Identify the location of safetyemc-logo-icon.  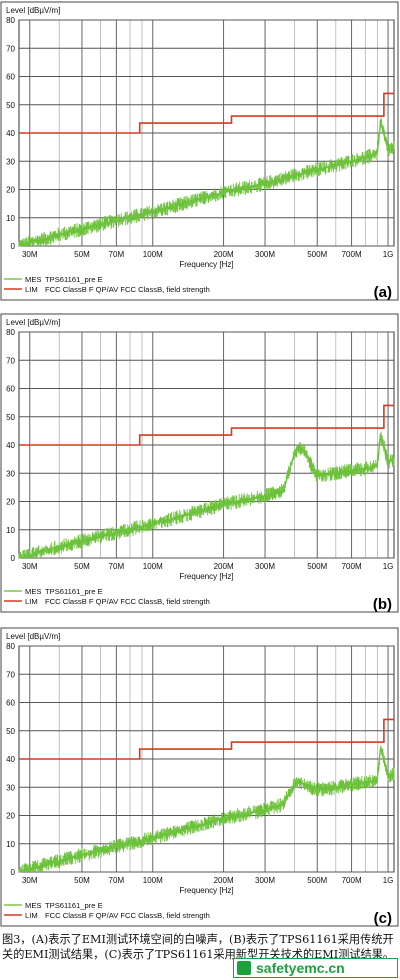
(244, 968).